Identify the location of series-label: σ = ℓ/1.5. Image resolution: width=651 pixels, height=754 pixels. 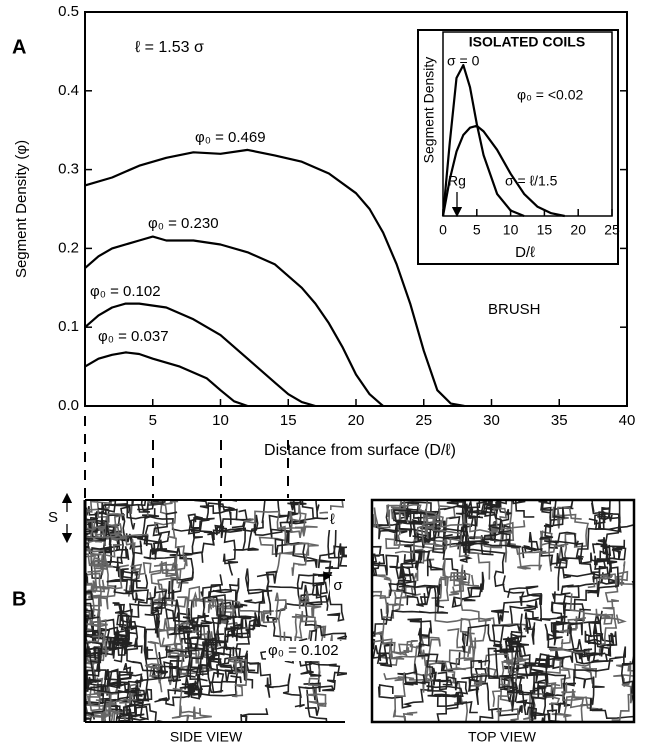
(531, 181).